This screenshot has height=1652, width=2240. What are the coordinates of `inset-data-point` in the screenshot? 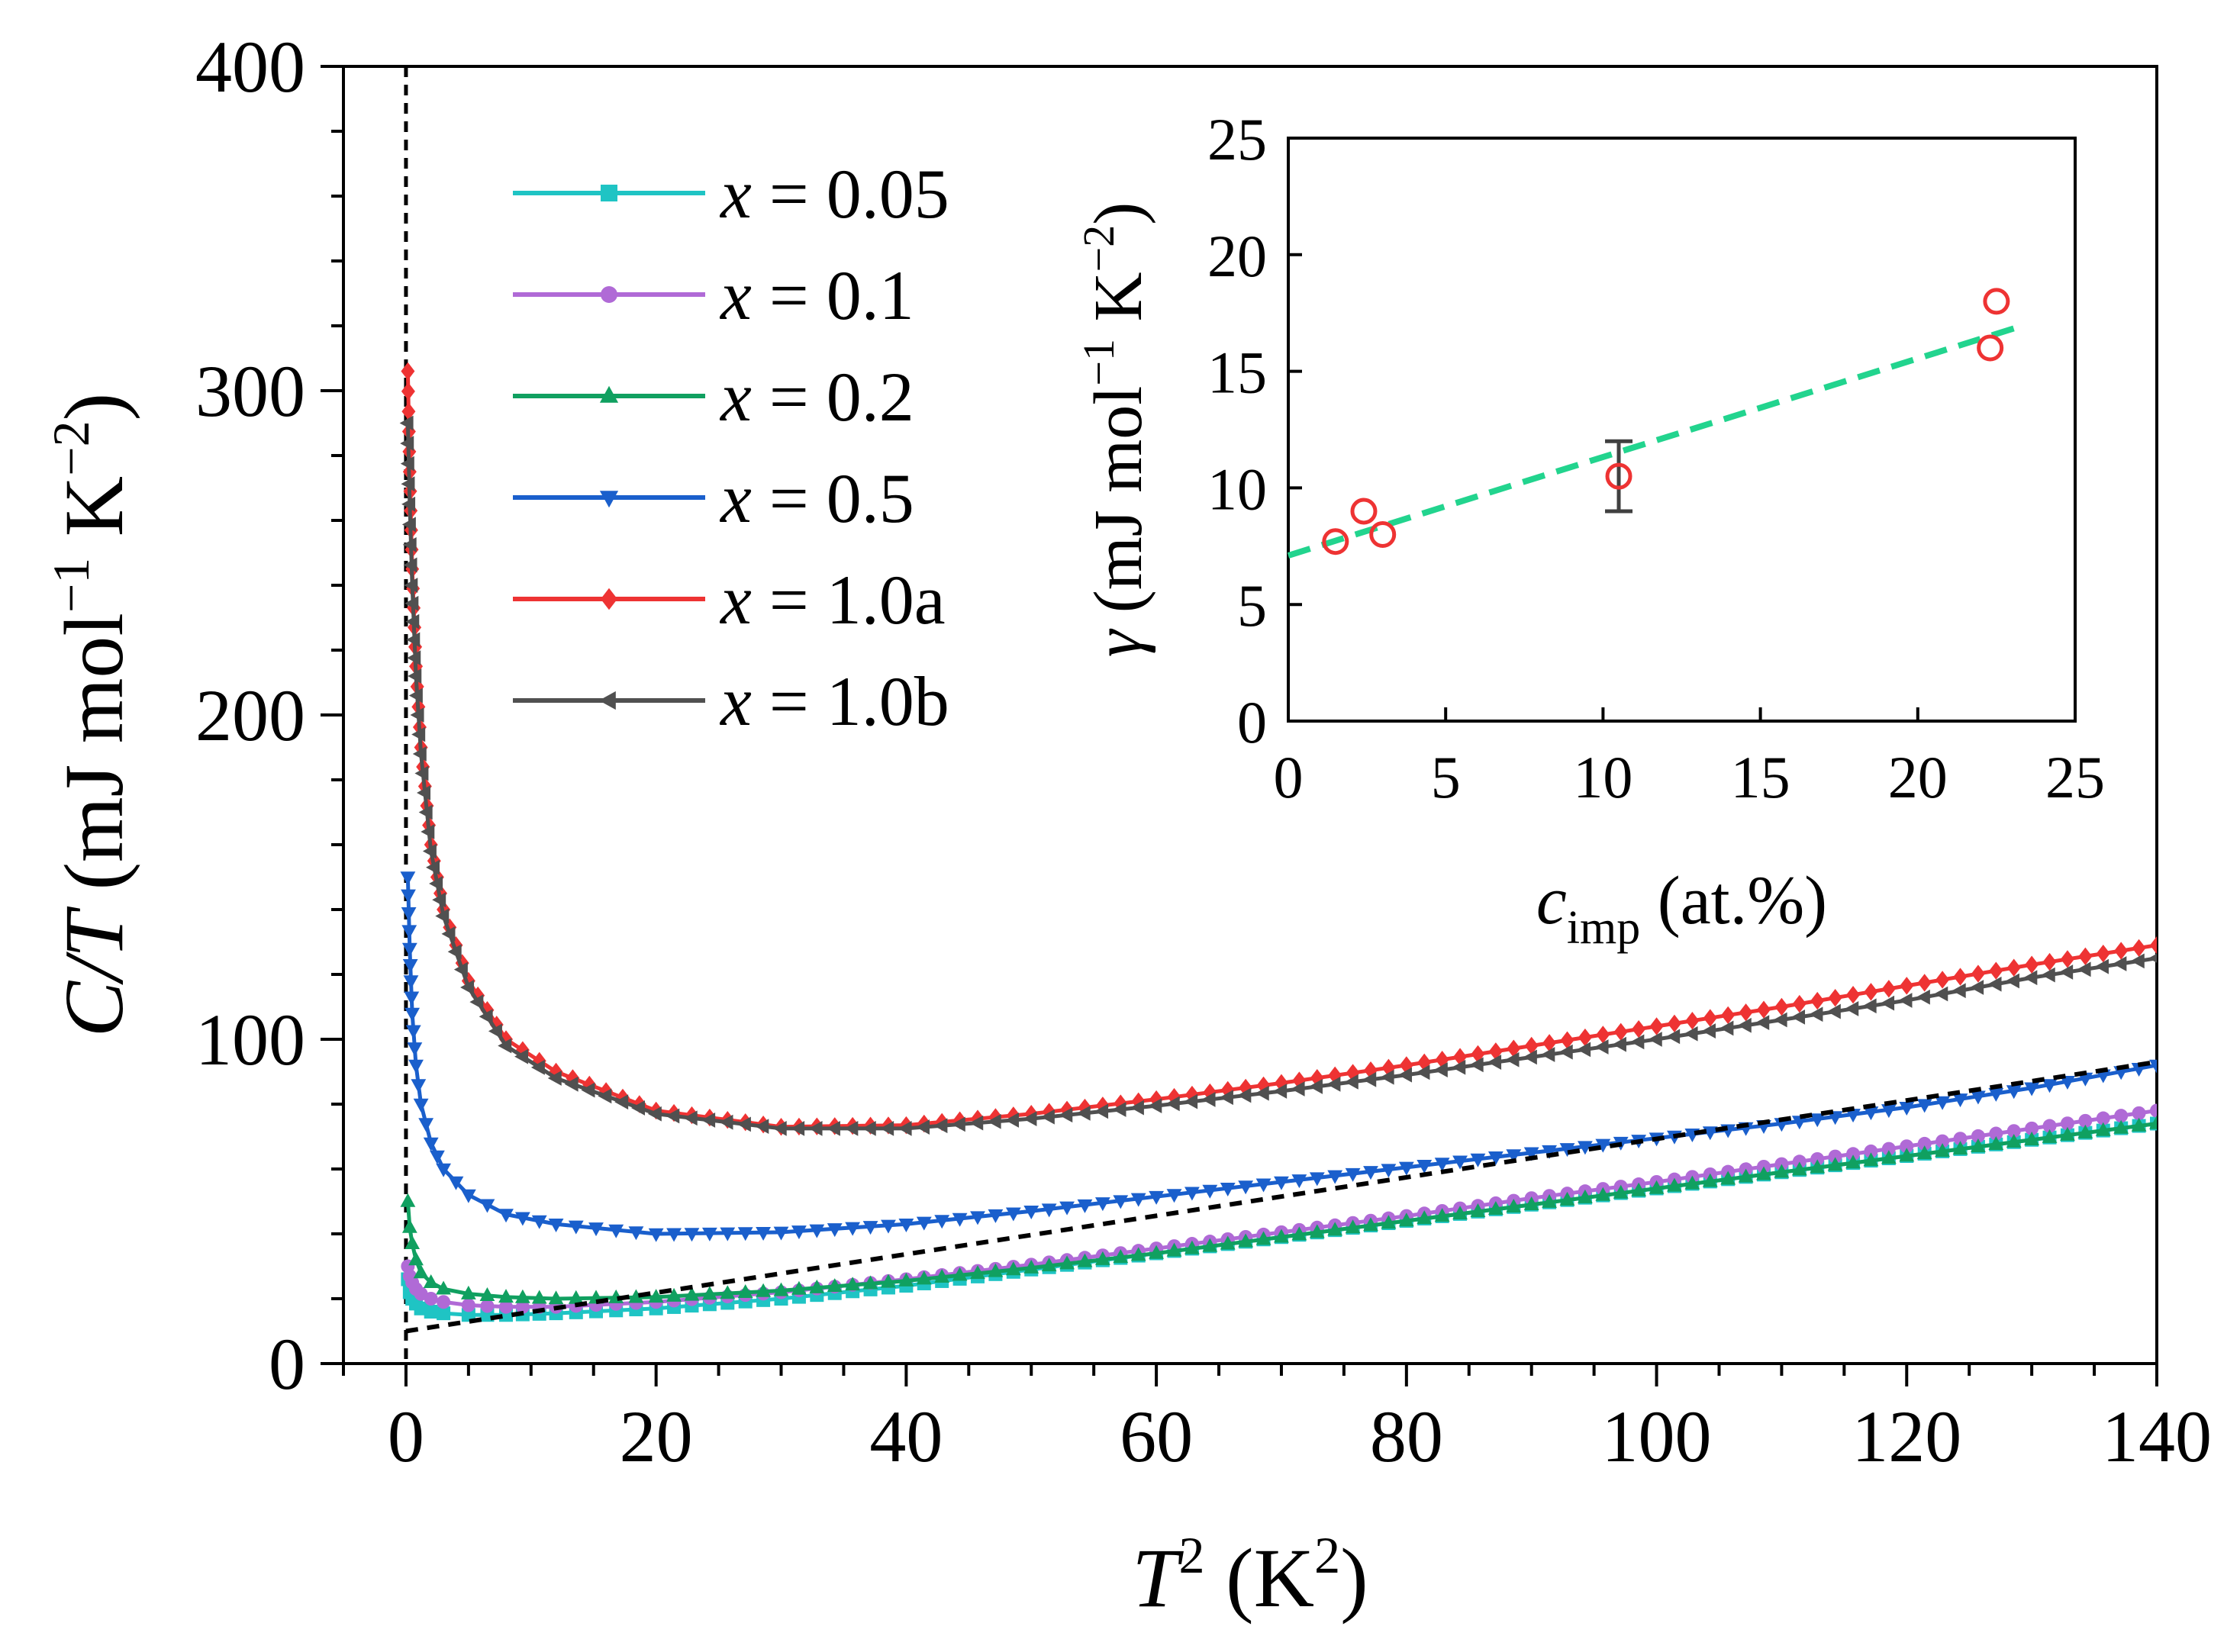 It's located at (1996, 301).